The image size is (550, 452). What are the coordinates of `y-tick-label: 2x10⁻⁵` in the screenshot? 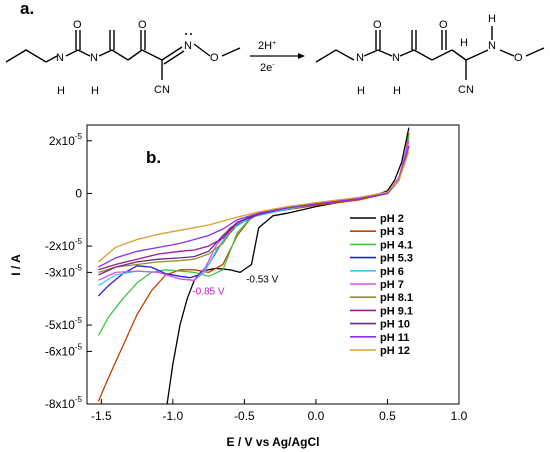 It's located at (66, 140).